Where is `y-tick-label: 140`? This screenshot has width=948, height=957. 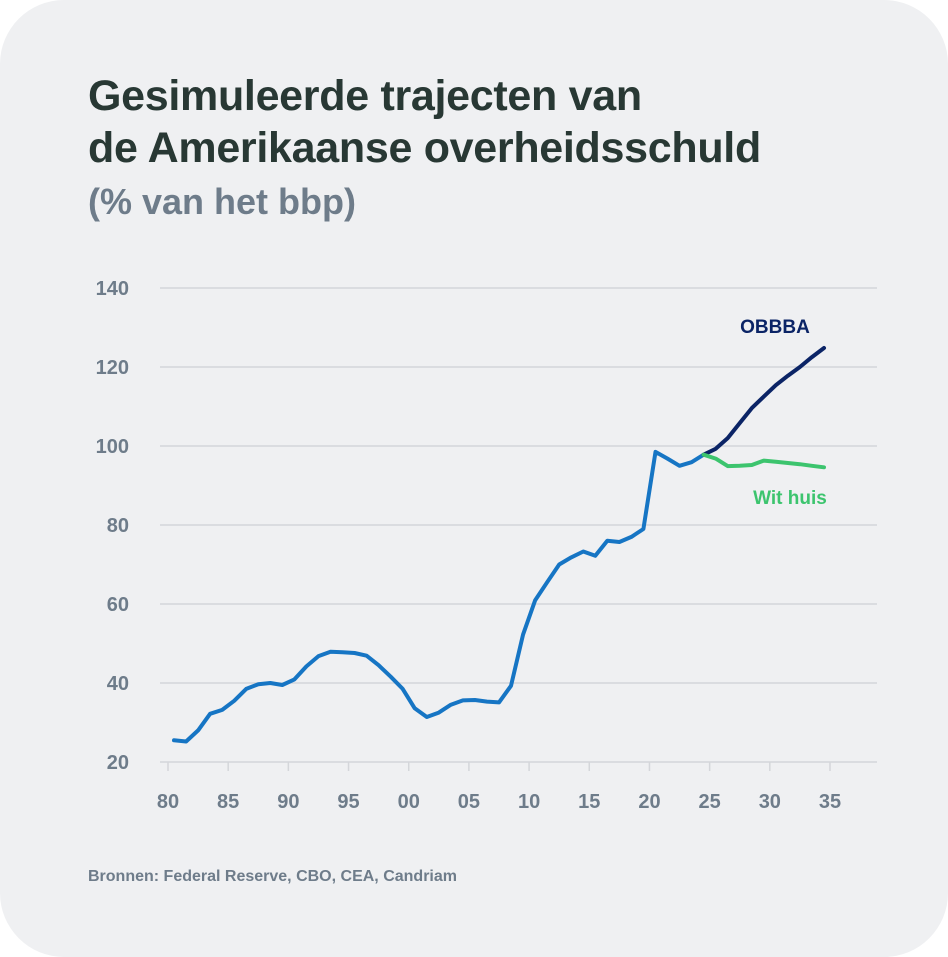 y-tick-label: 140 is located at coordinates (112, 289).